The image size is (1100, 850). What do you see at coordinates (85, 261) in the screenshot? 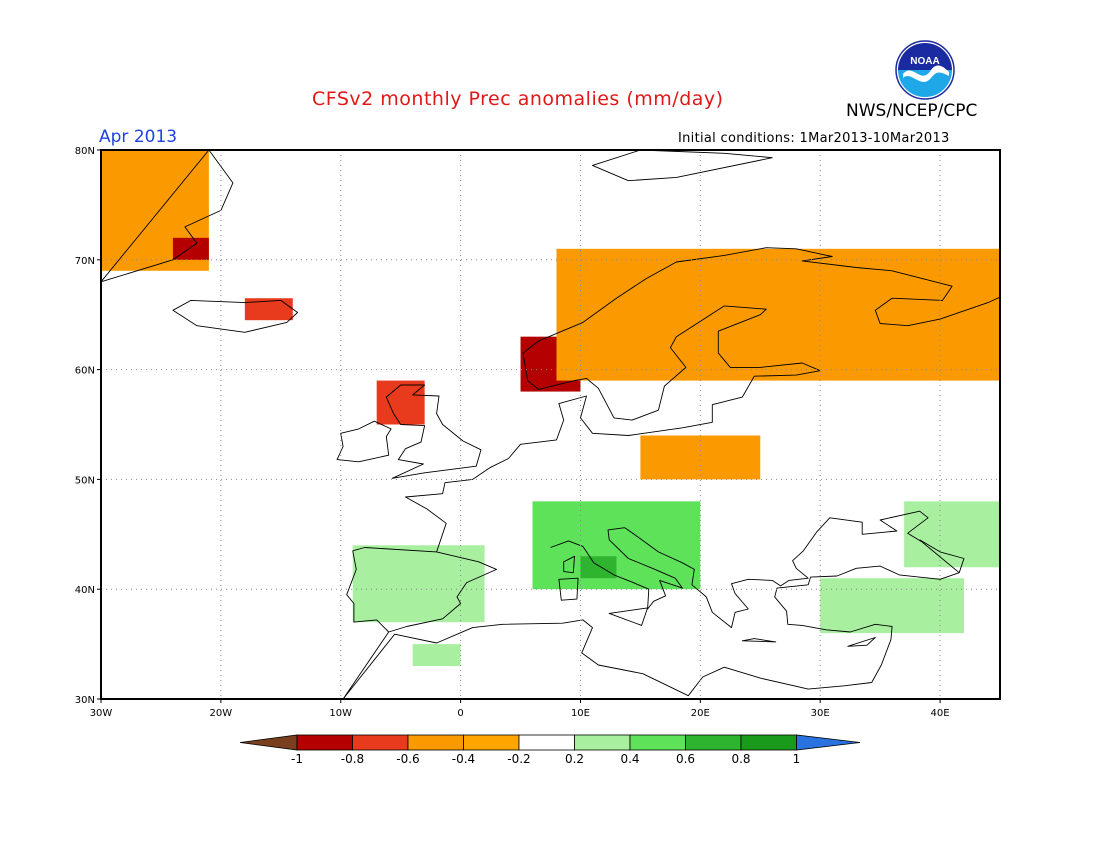
I see `lat-tick-label: 70N` at bounding box center [85, 261].